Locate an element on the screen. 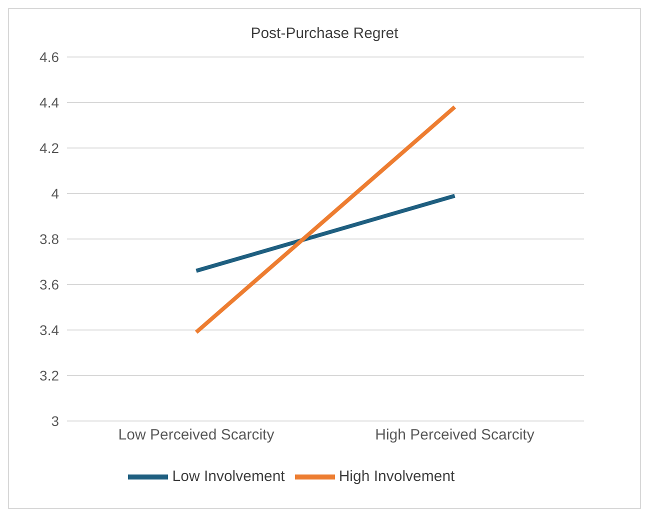  legend-label: High Involvement is located at coordinates (396, 476).